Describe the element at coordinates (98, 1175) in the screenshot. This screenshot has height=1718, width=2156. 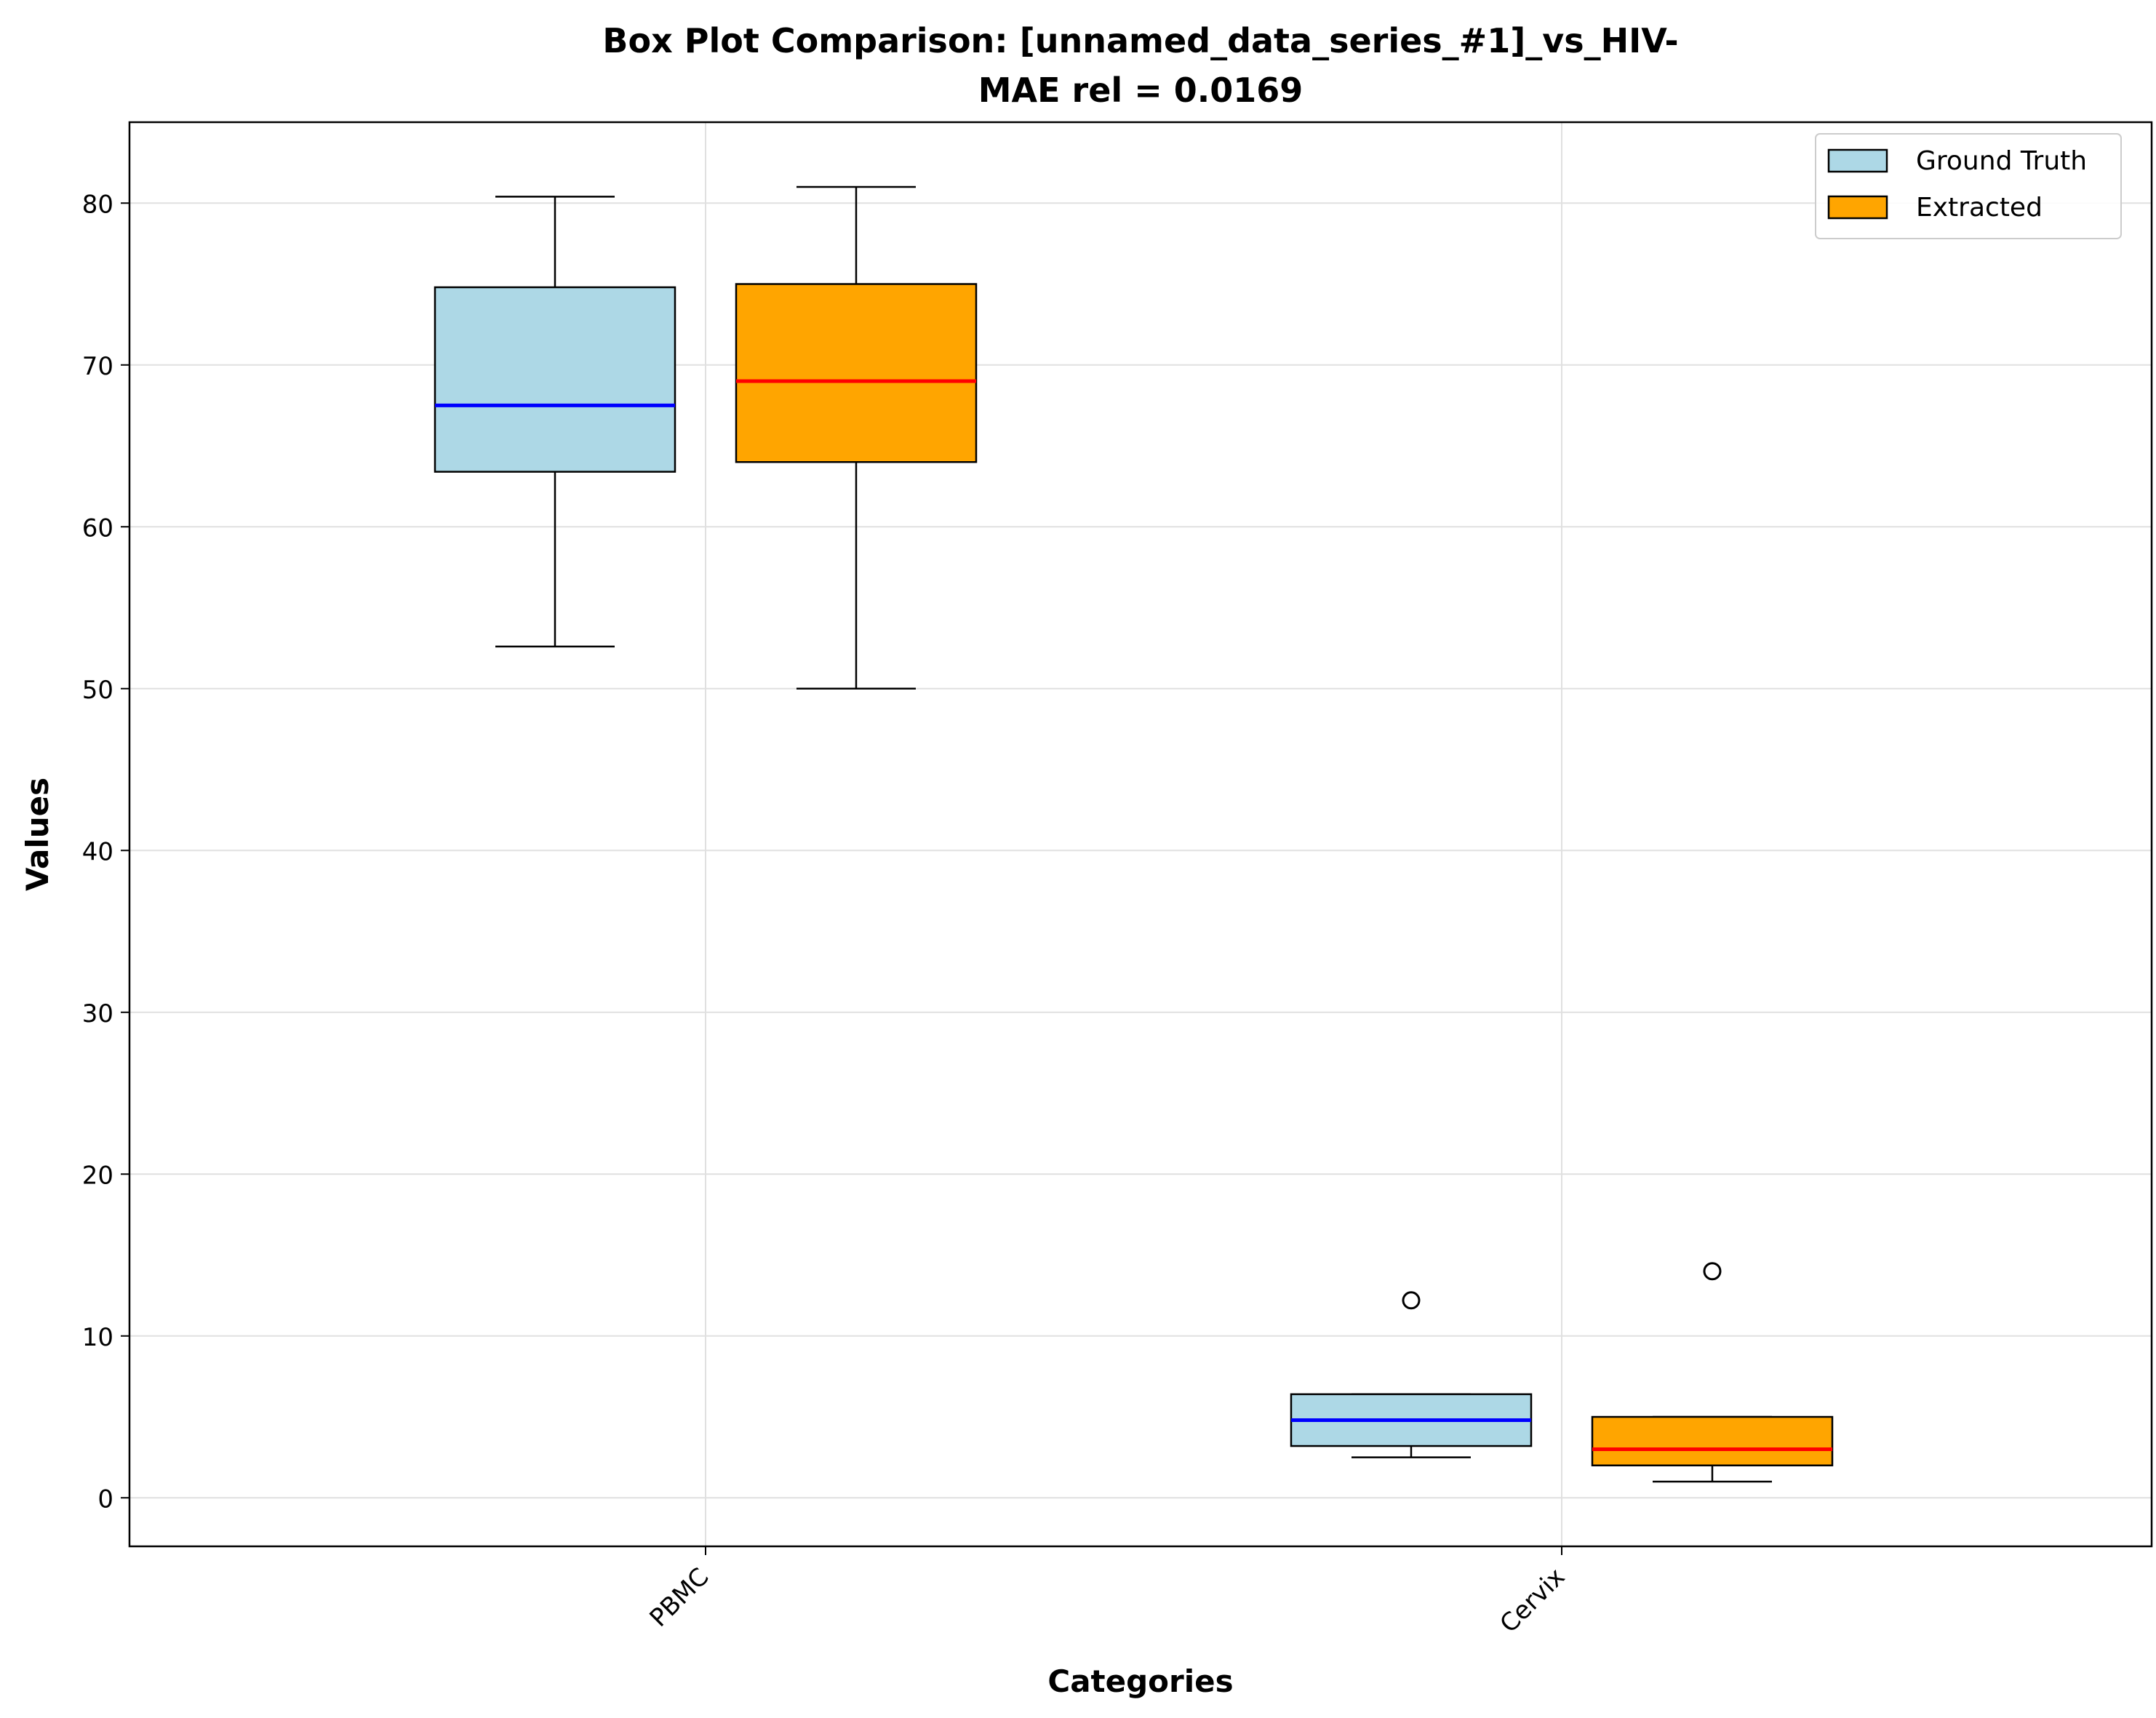
I see `y-tick-label: 20` at that location.